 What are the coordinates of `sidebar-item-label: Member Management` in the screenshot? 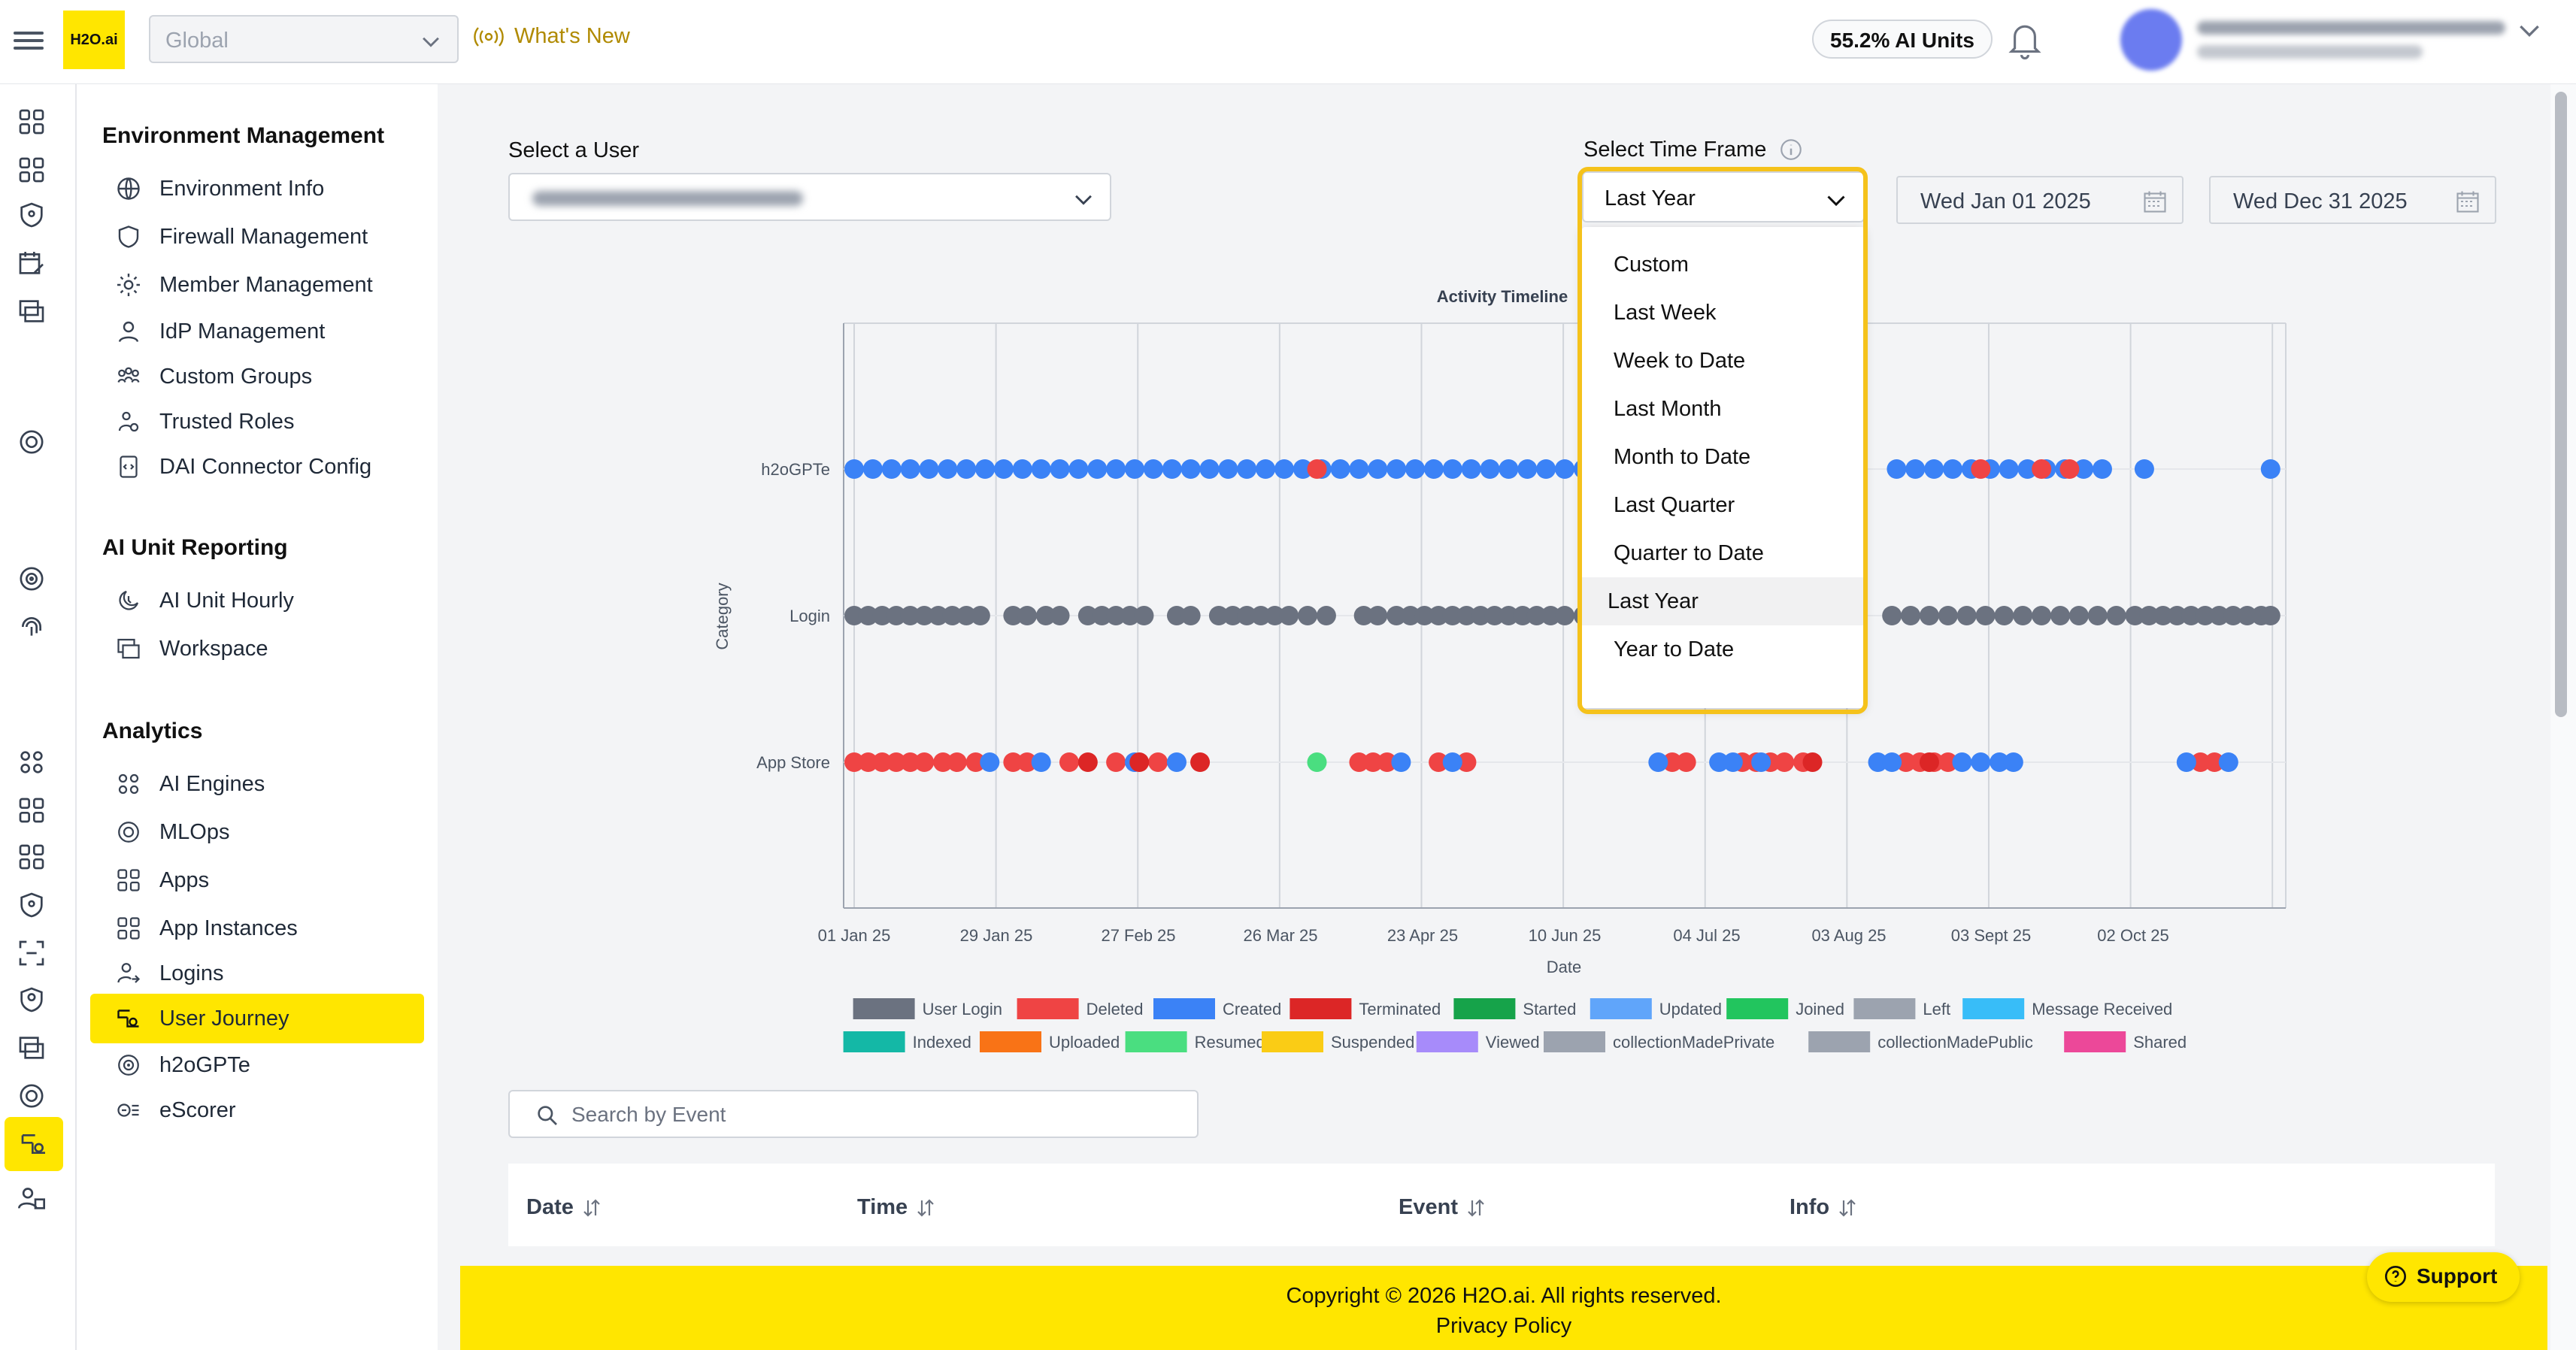 It's located at (266, 284).